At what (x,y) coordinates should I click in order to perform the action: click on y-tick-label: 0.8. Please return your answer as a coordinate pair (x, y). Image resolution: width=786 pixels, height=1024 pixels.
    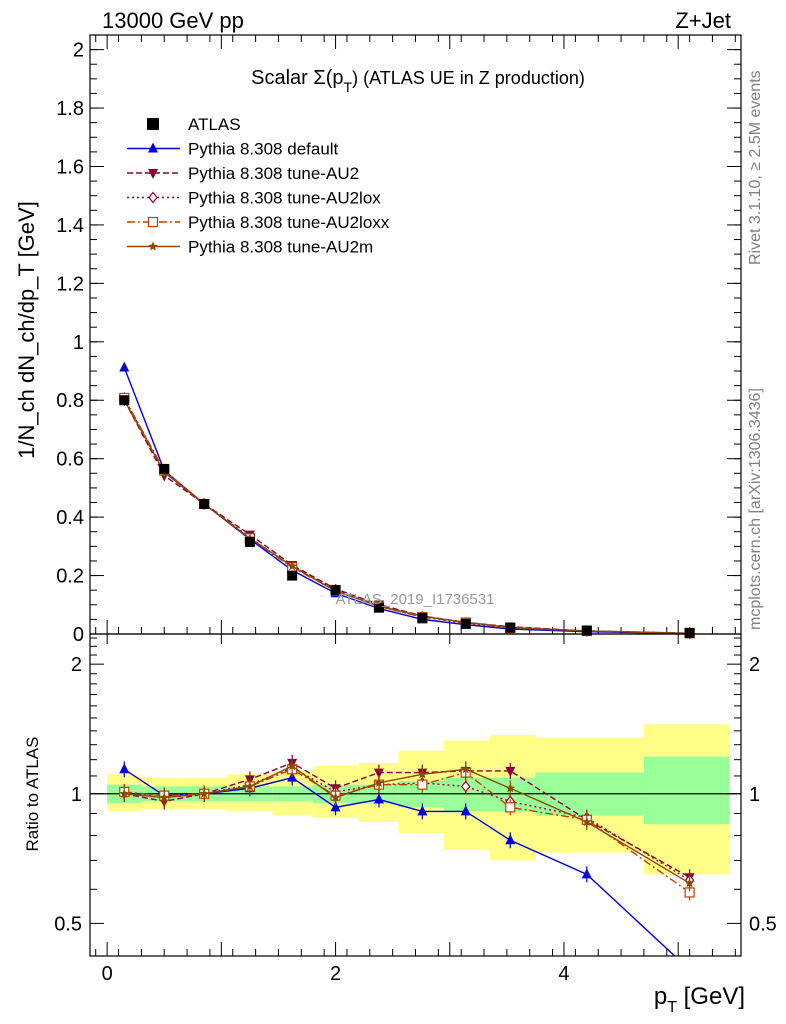
    Looking at the image, I should click on (70, 401).